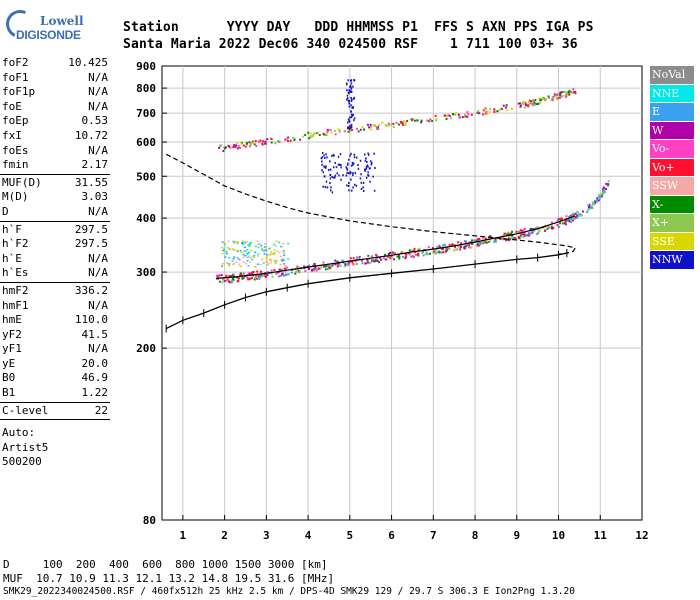  I want to click on param-row: B0 46.9, so click(55, 378).